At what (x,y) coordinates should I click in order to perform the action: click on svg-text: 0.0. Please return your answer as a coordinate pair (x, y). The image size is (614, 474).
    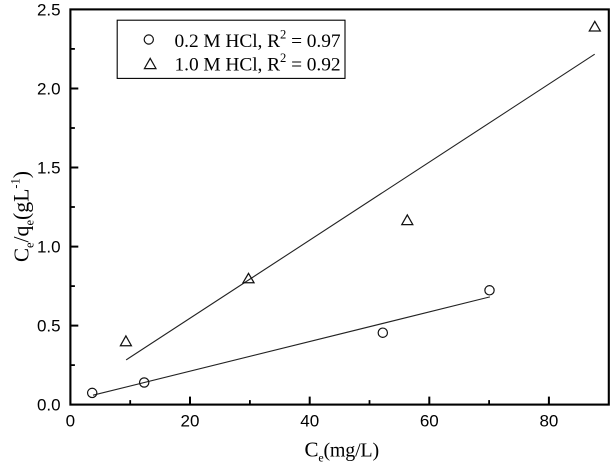
    Looking at the image, I should click on (49, 405).